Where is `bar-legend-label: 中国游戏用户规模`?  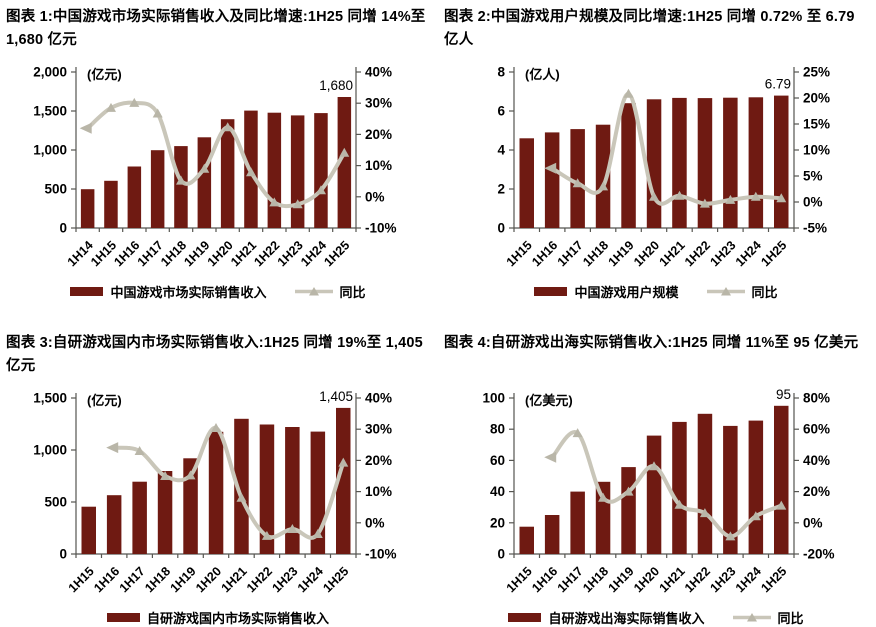
bar-legend-label: 中国游戏用户规模 is located at coordinates (626, 292).